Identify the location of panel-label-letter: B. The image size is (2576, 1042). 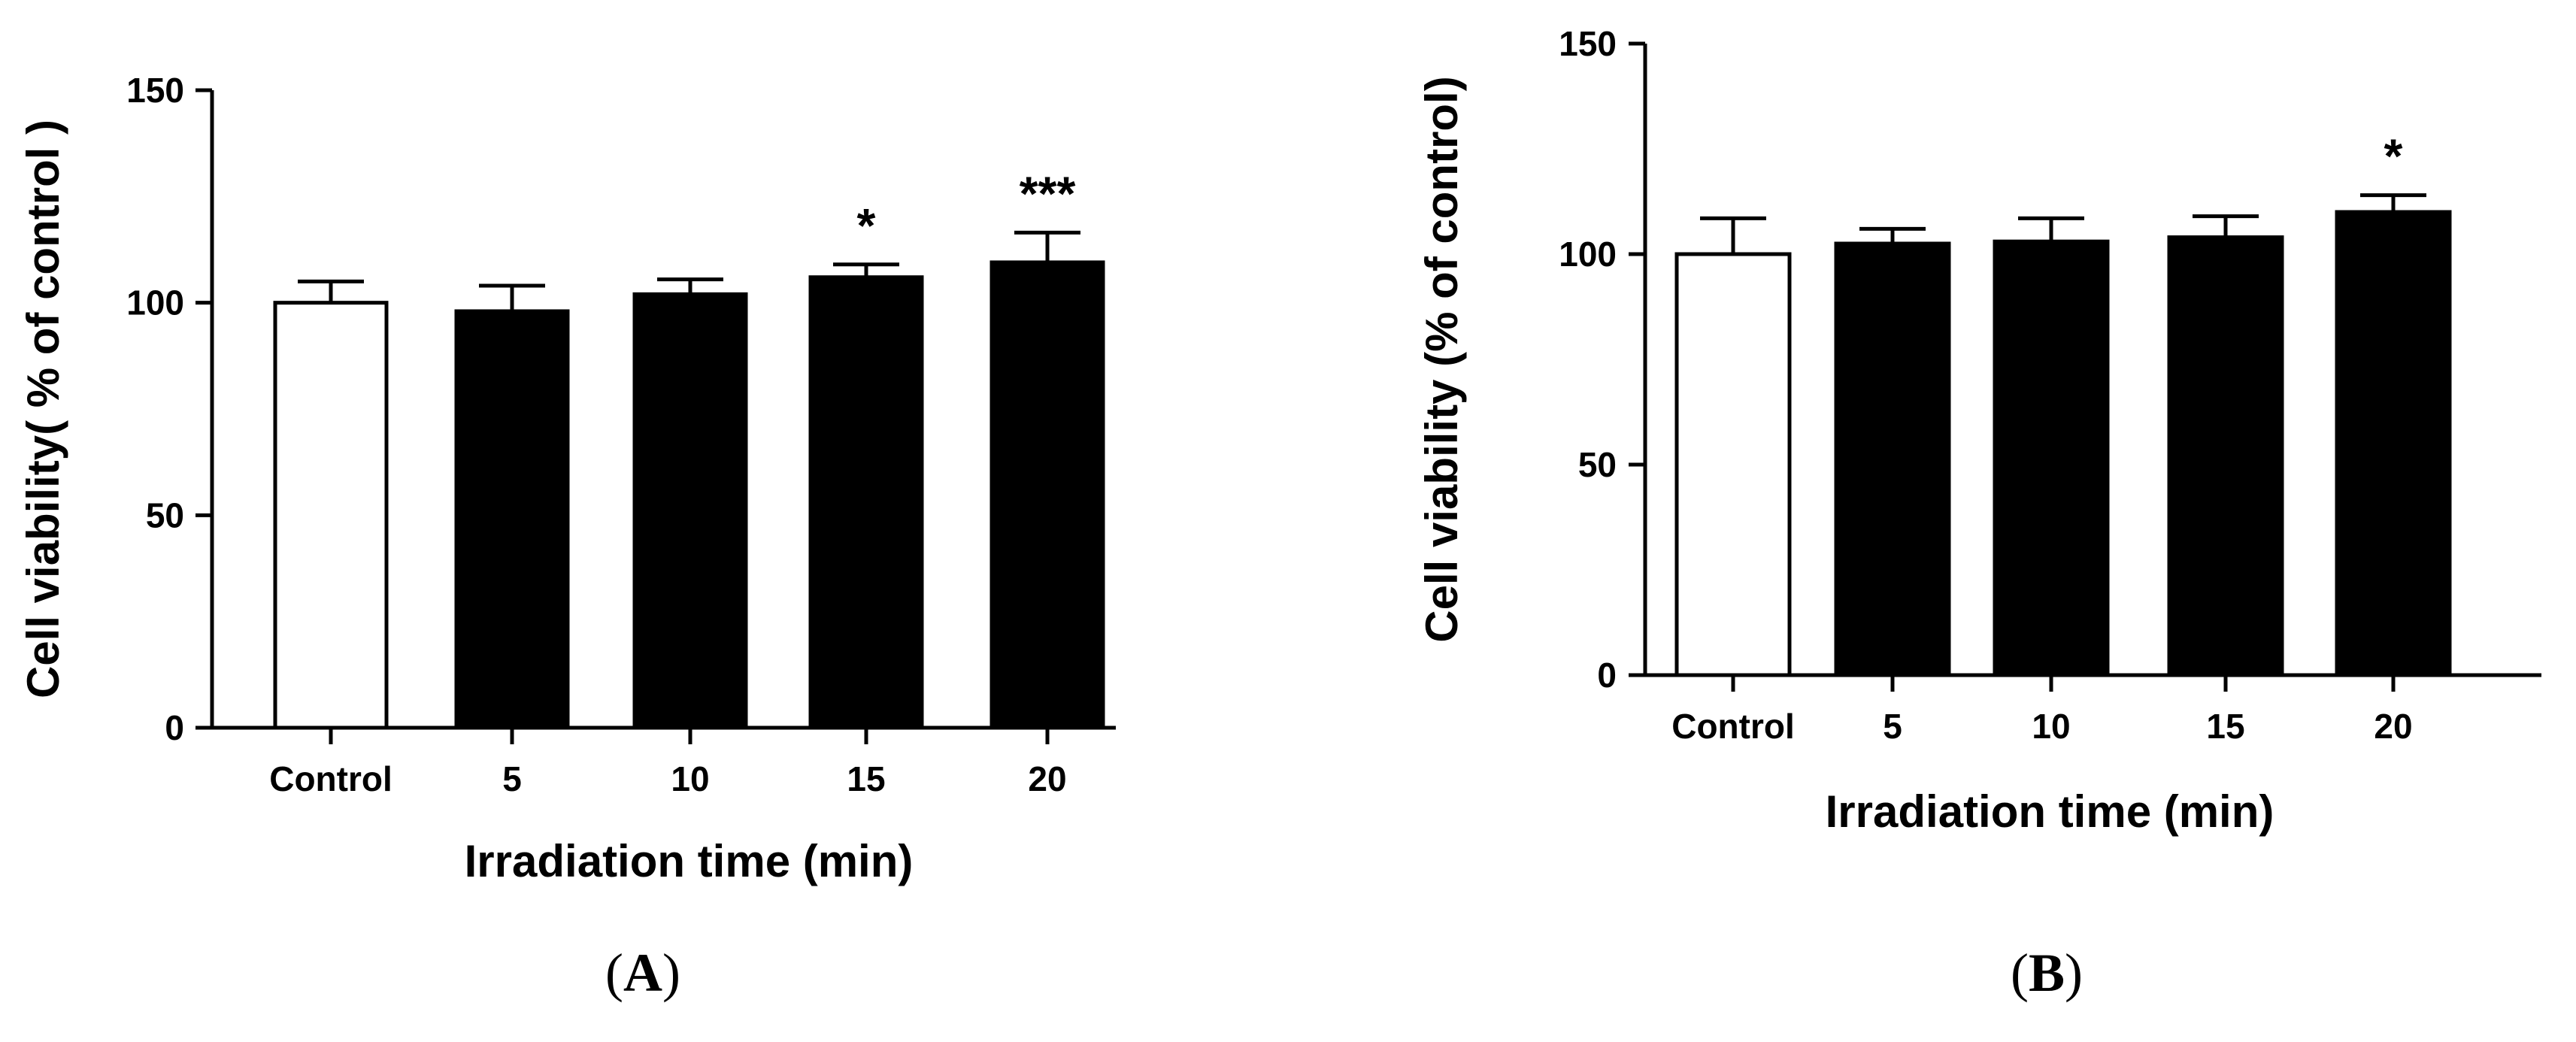
(2047, 973).